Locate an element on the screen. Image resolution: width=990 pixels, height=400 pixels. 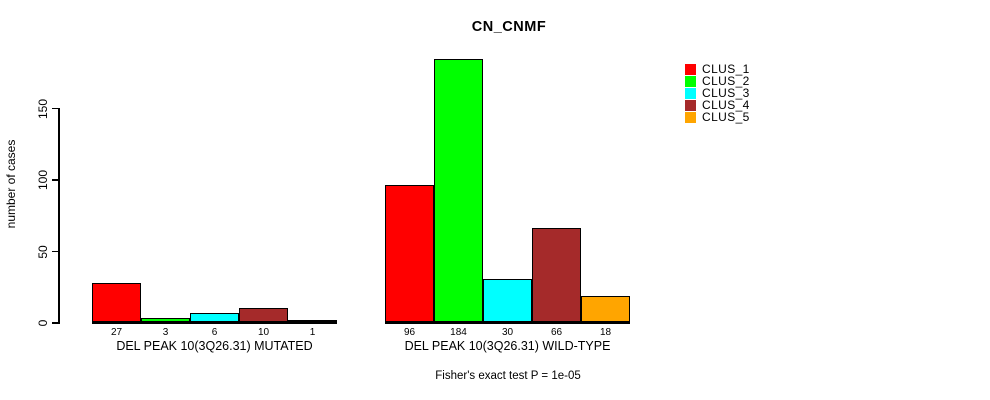
legend-item: CLUS_5 is located at coordinates (717, 117).